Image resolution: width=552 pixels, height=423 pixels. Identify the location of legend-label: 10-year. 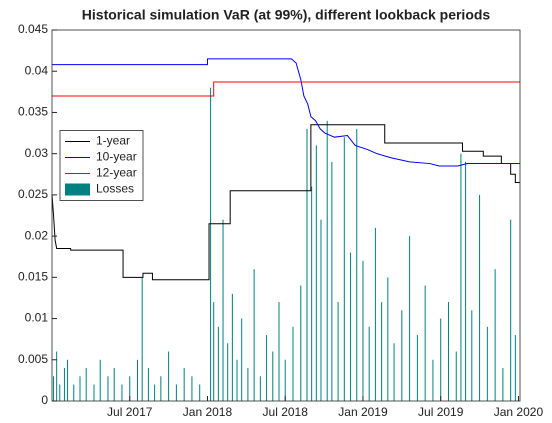
(116, 157).